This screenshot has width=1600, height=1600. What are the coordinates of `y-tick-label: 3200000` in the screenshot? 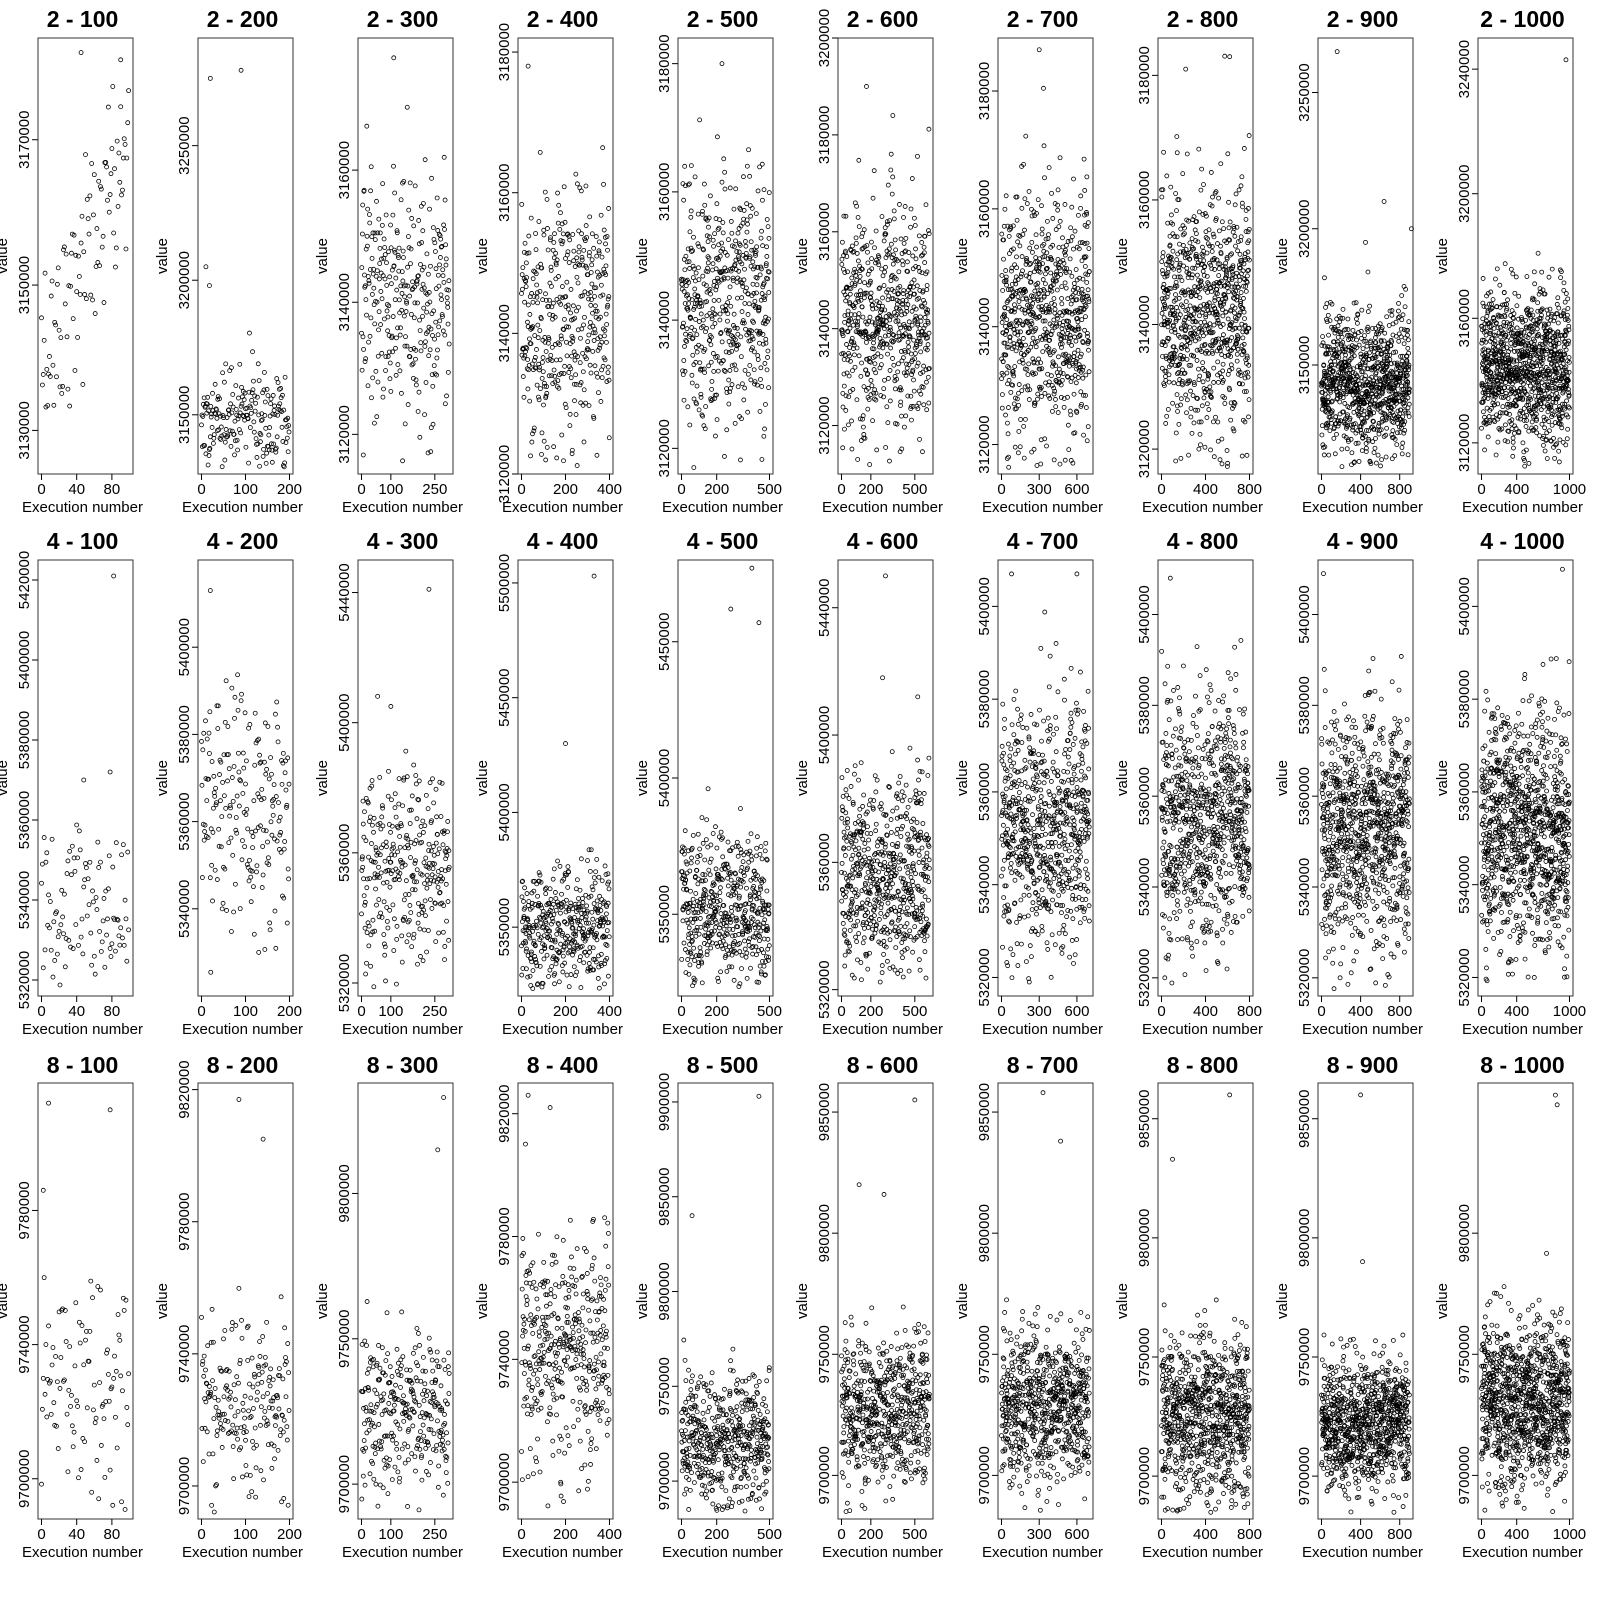 It's located at (824, 38).